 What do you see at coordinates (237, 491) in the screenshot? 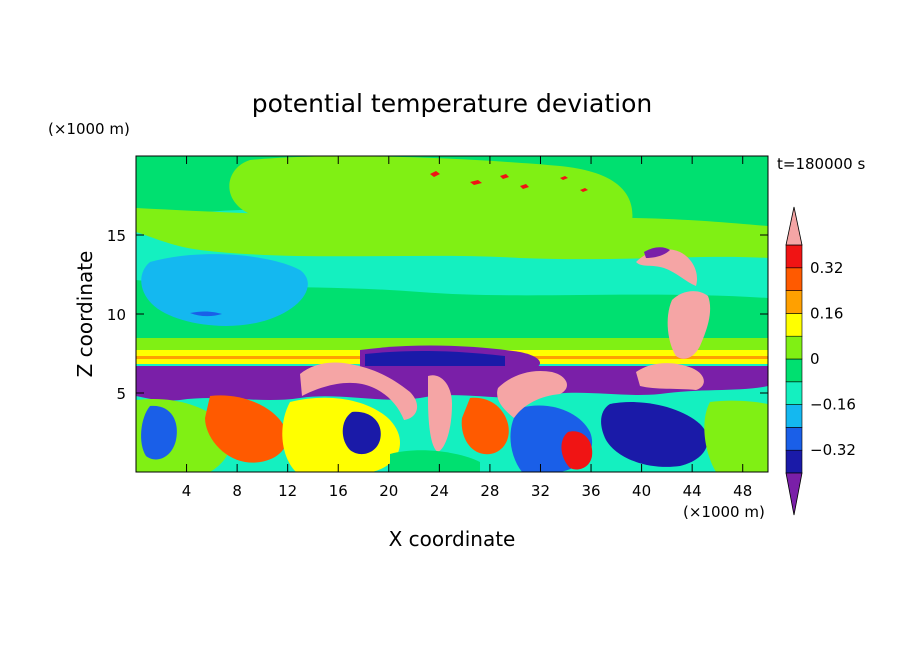
I see `x-tick-label: 8` at bounding box center [237, 491].